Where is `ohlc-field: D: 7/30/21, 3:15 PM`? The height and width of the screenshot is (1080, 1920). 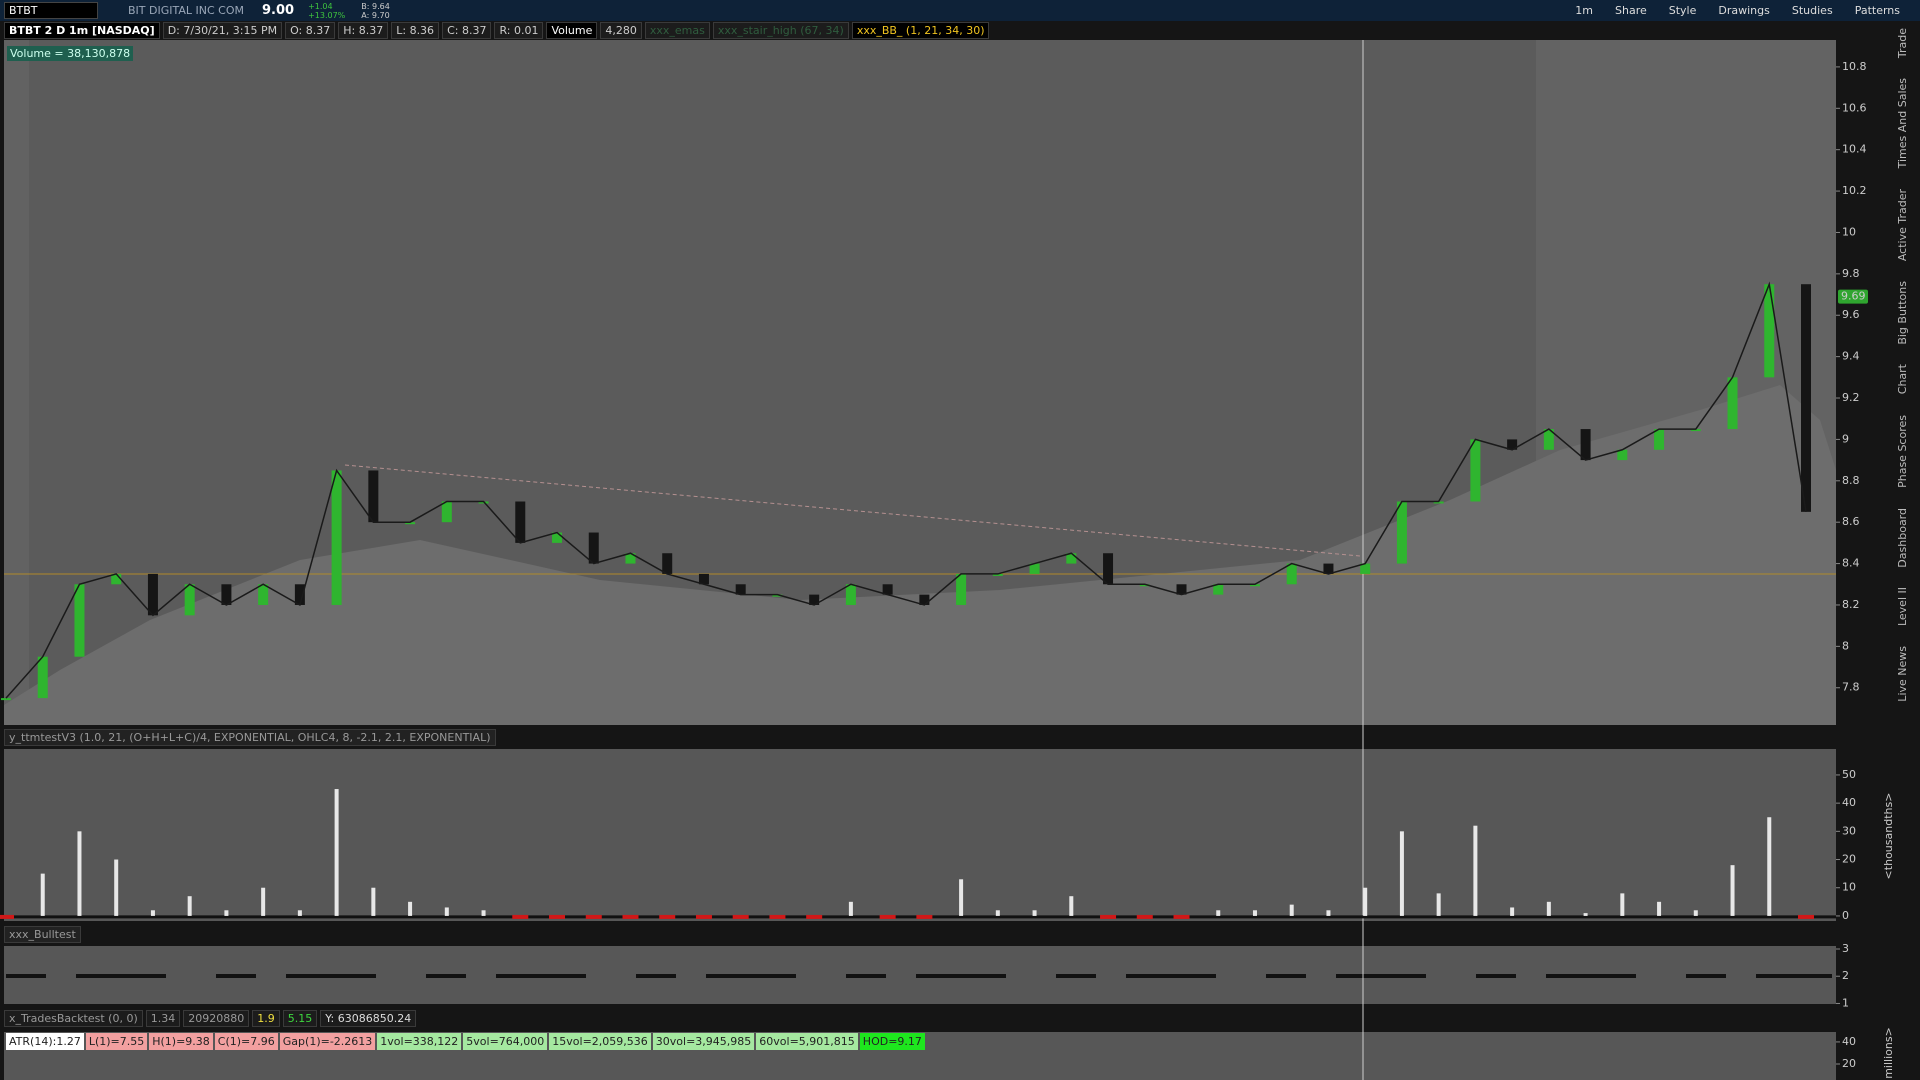
ohlc-field: D: 7/30/21, 3:15 PM is located at coordinates (222, 30).